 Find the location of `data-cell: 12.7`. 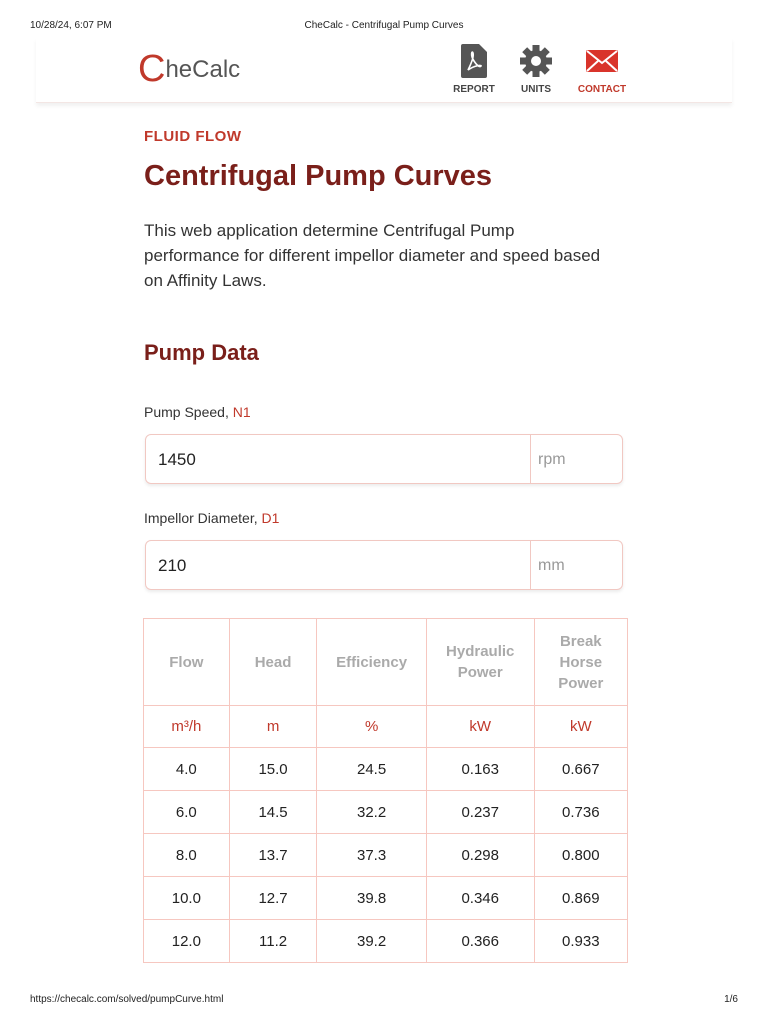

data-cell: 12.7 is located at coordinates (273, 898).